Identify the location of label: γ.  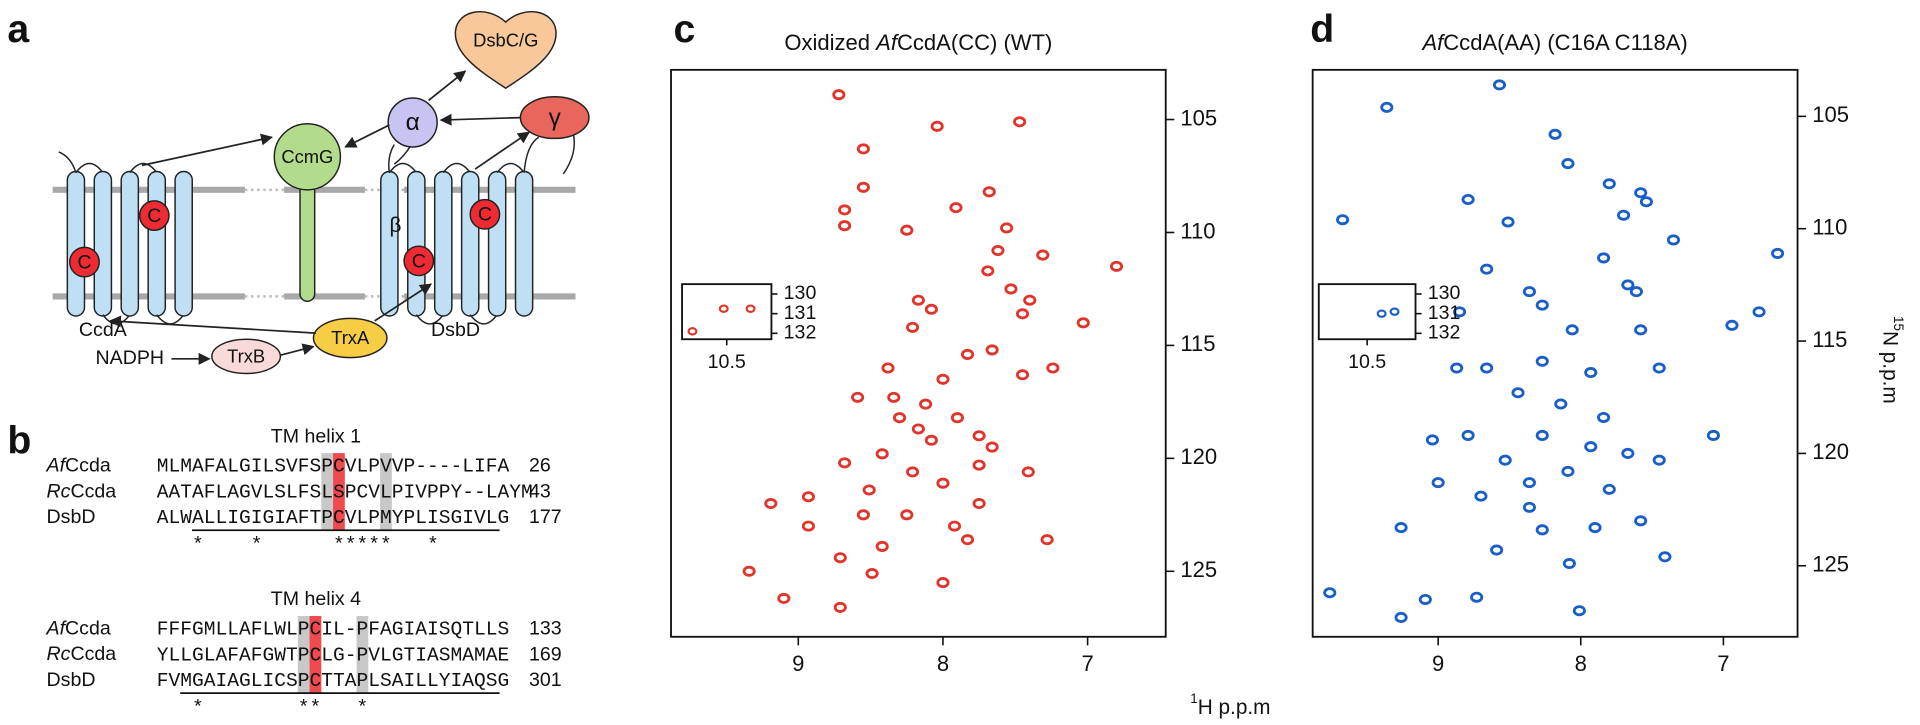
(555, 117).